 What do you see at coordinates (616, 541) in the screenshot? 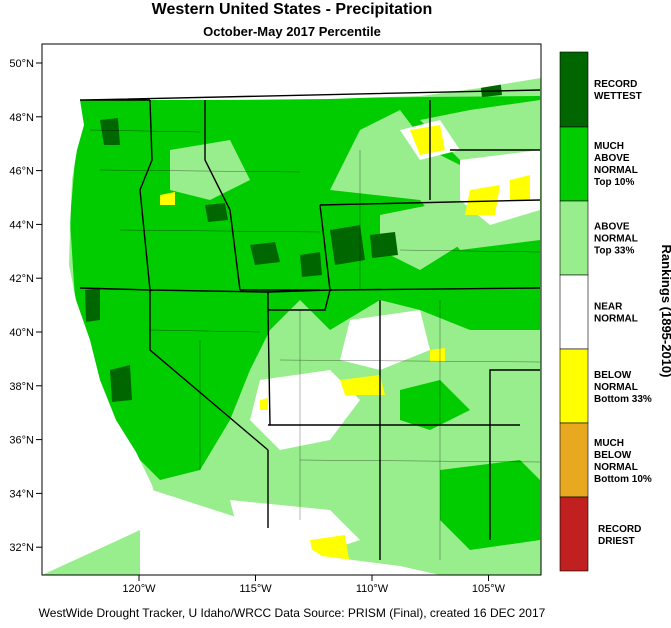
I see `legend-label: DRIEST` at bounding box center [616, 541].